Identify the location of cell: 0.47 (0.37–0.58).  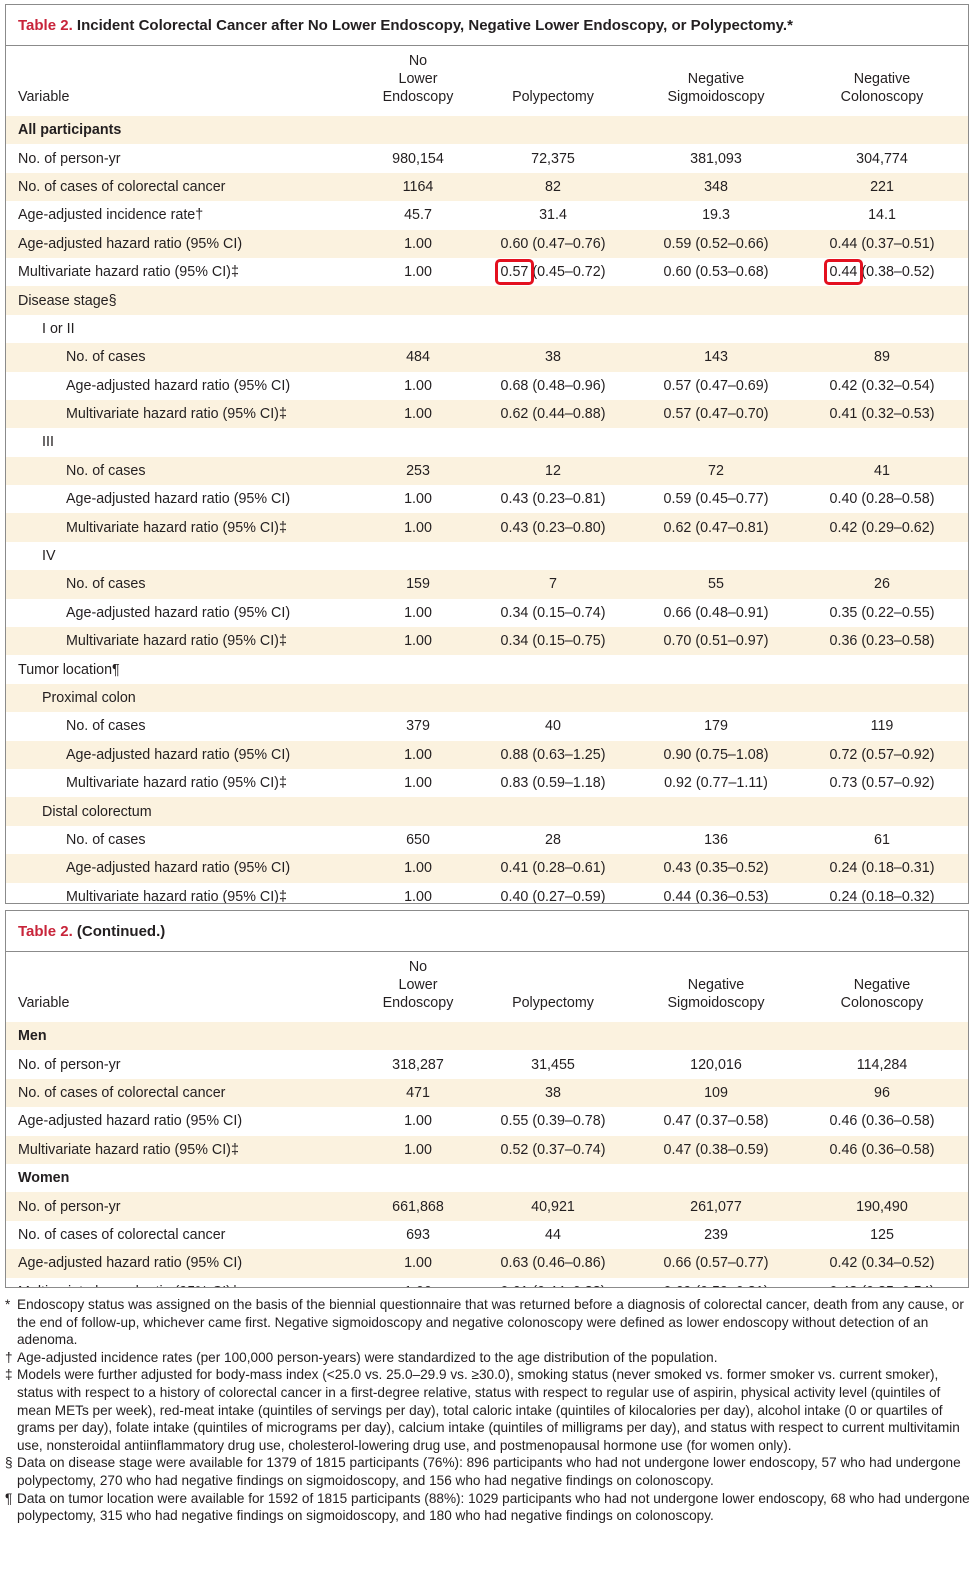
(716, 1121).